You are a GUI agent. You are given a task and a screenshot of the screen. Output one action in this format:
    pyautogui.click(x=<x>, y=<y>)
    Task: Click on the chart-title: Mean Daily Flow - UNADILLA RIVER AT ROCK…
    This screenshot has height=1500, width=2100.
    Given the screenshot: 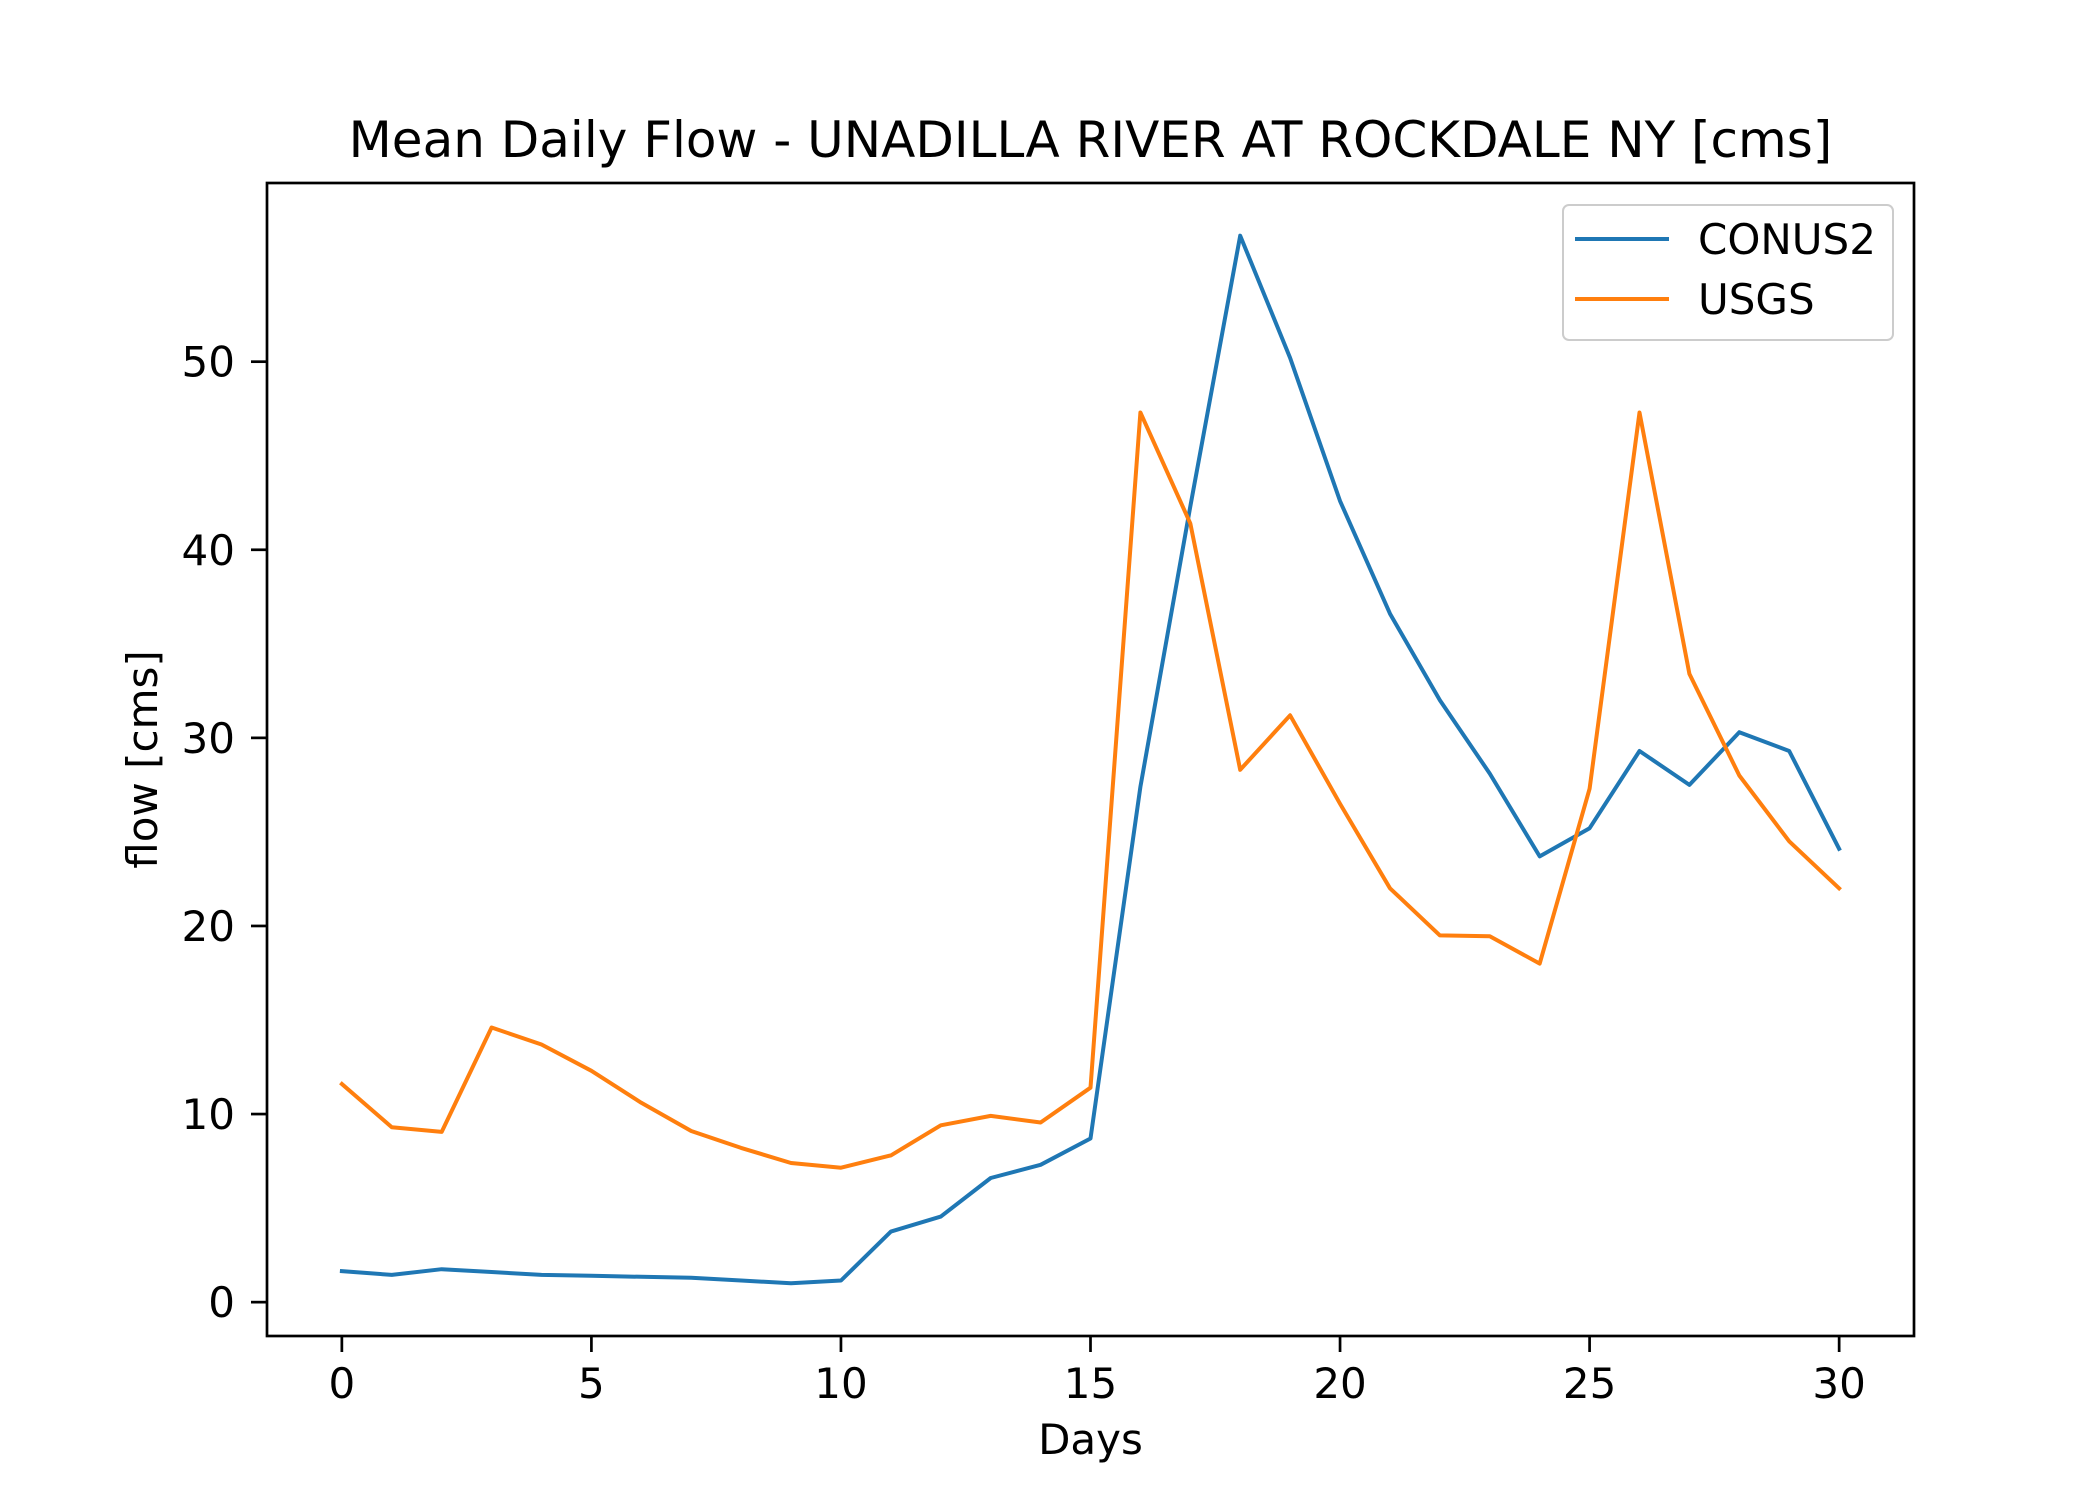 What is the action you would take?
    pyautogui.click(x=1091, y=140)
    